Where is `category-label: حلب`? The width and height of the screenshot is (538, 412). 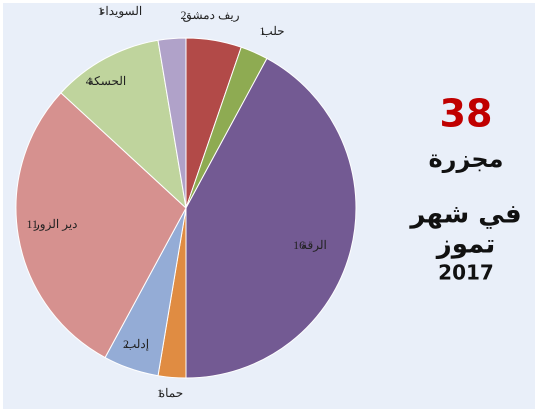
category-label: حلب is located at coordinates (272, 31).